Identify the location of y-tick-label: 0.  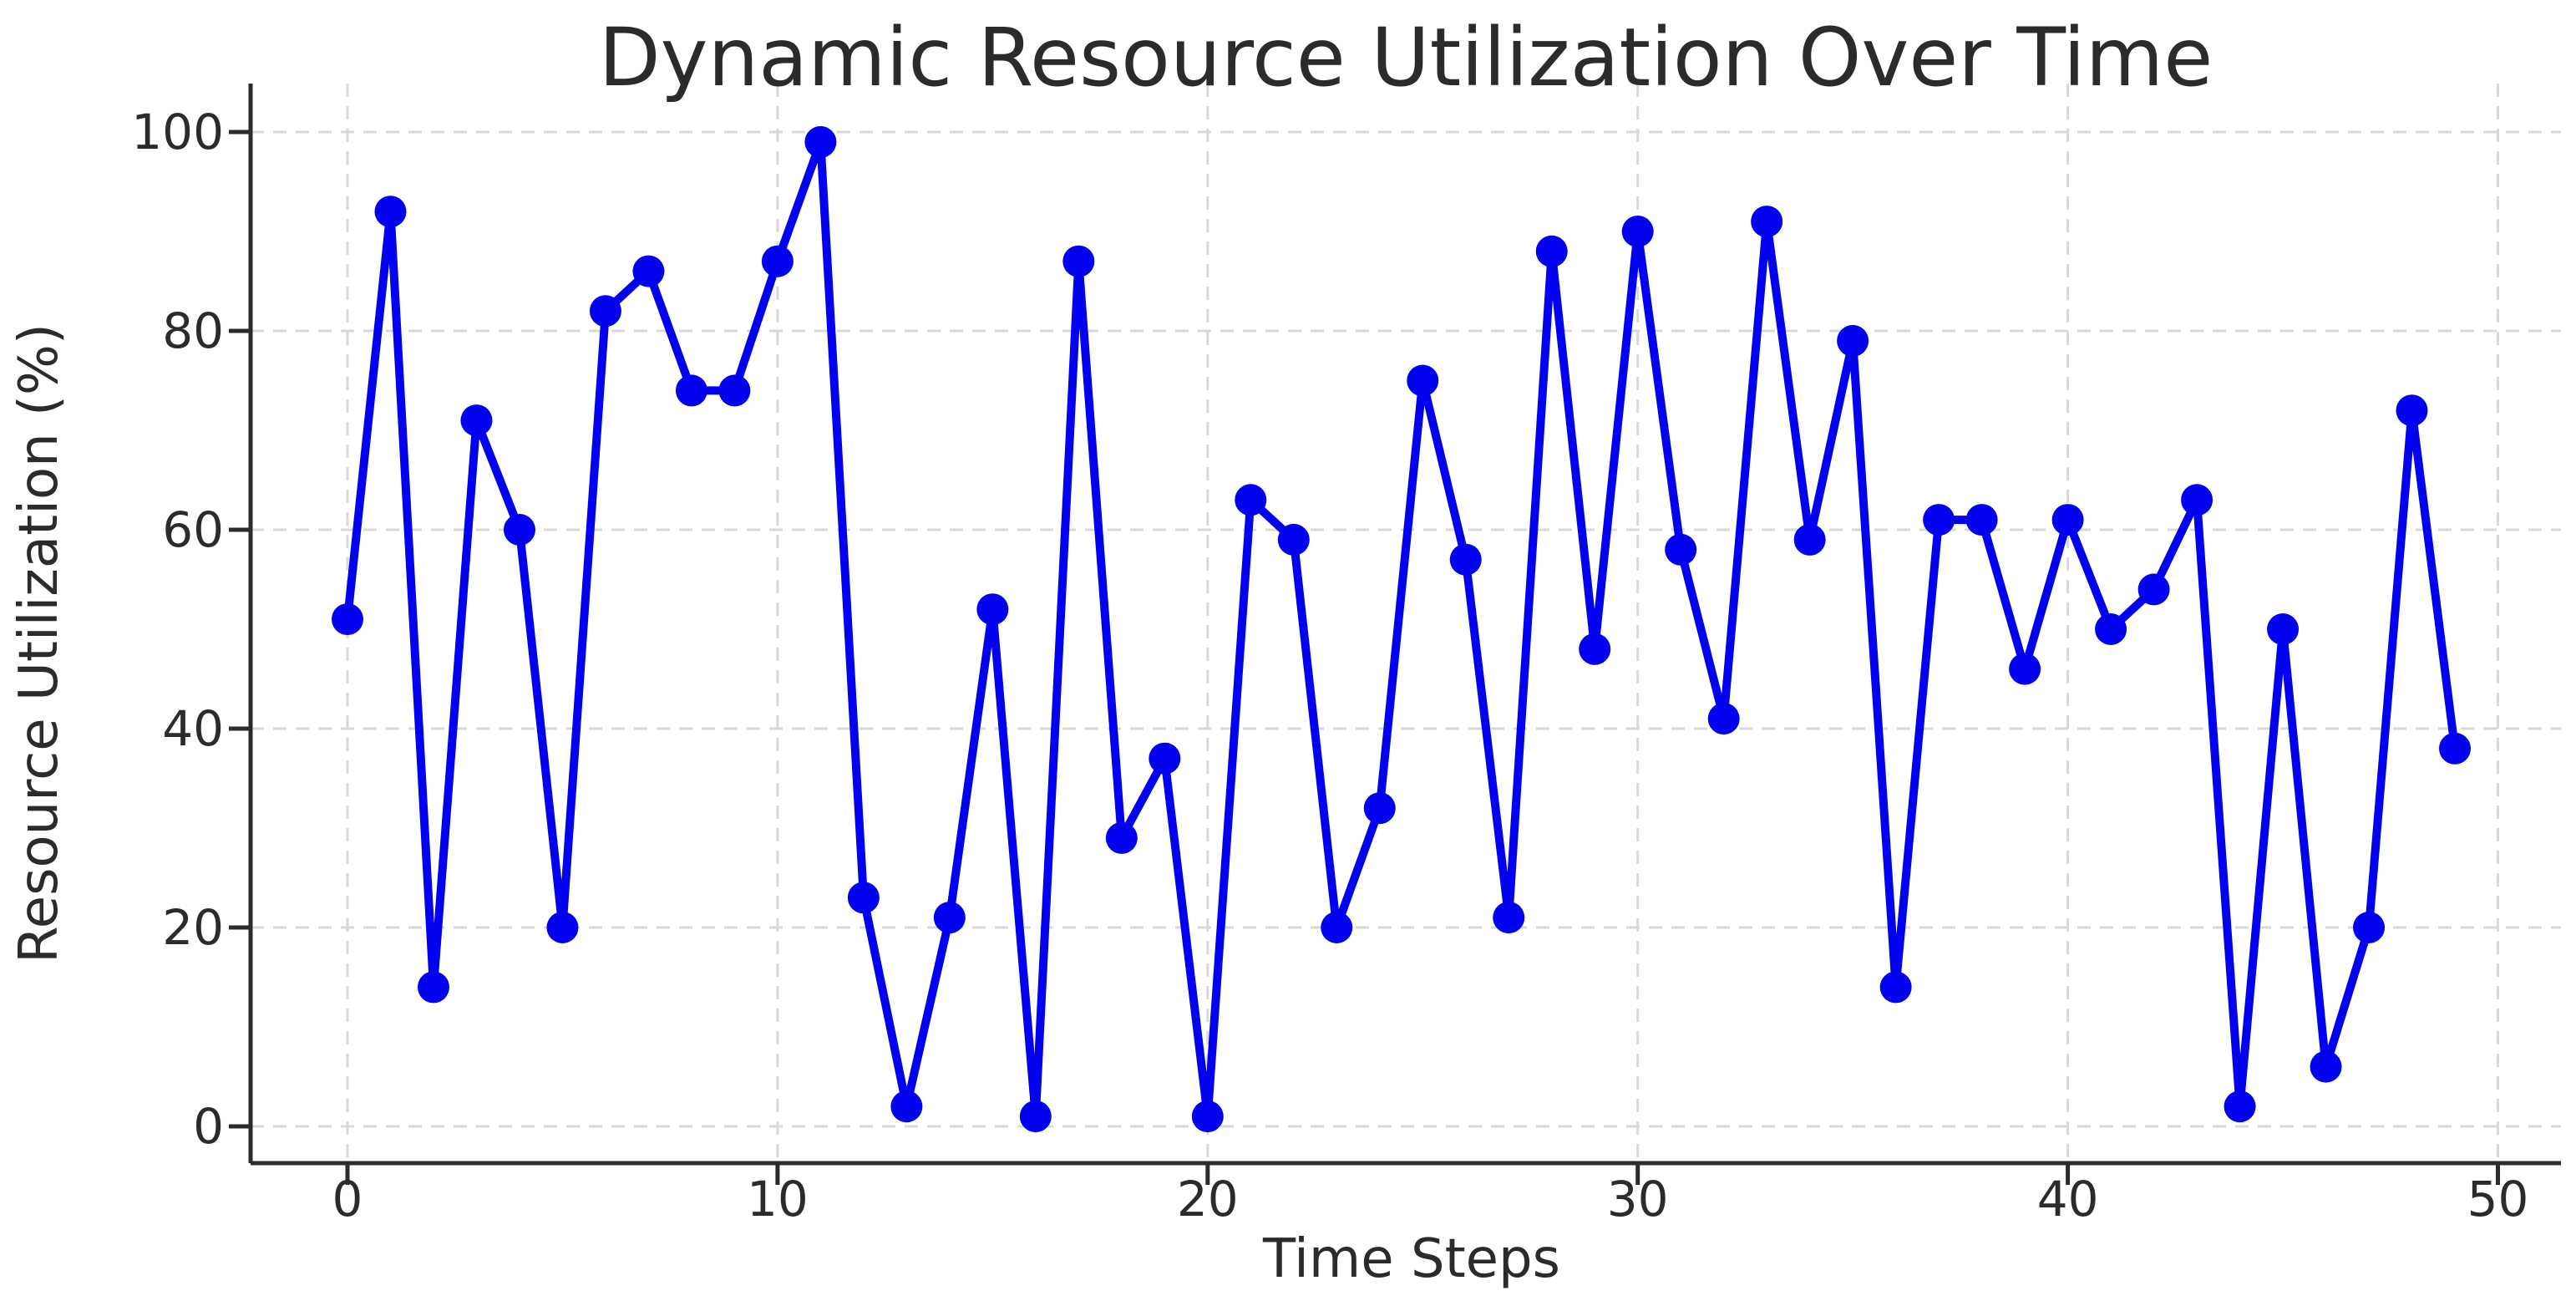
(208, 1126).